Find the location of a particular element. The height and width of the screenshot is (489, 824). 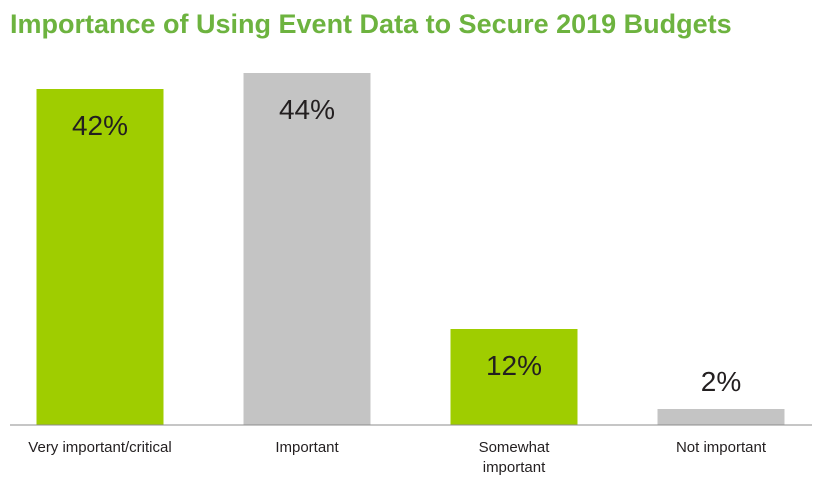

category-label-3-line-2: important is located at coordinates (514, 467).